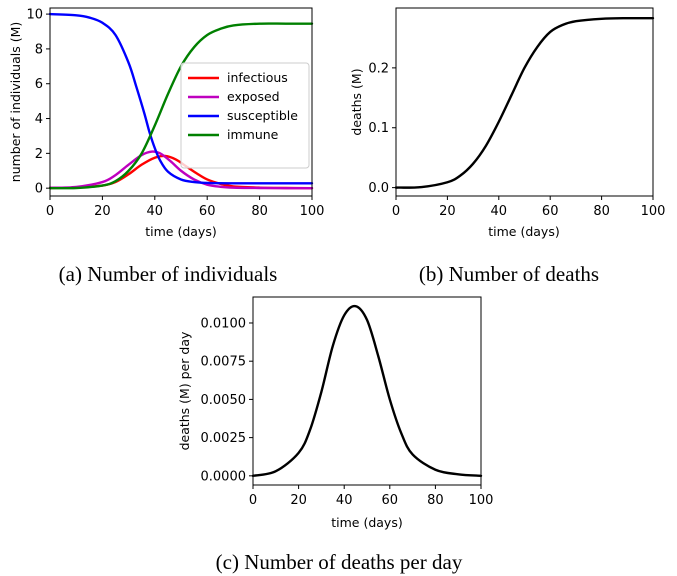 The image size is (677, 576). Describe the element at coordinates (39, 84) in the screenshot. I see `chart-a-ytick-label: 6` at that location.